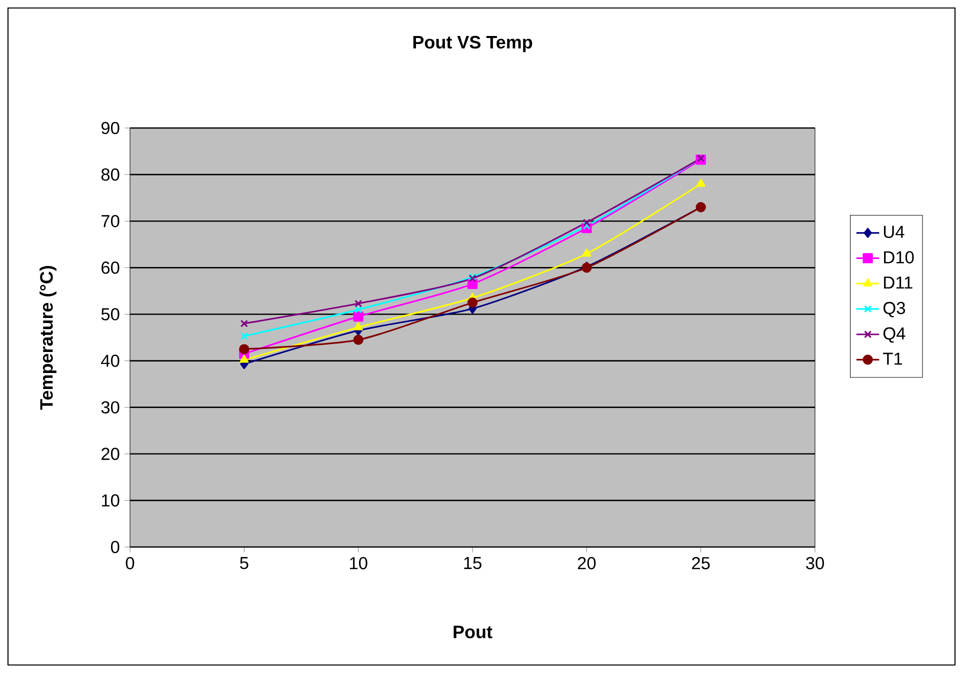 This screenshot has height=675, width=964. Describe the element at coordinates (111, 221) in the screenshot. I see `y-tick-label: 70` at that location.